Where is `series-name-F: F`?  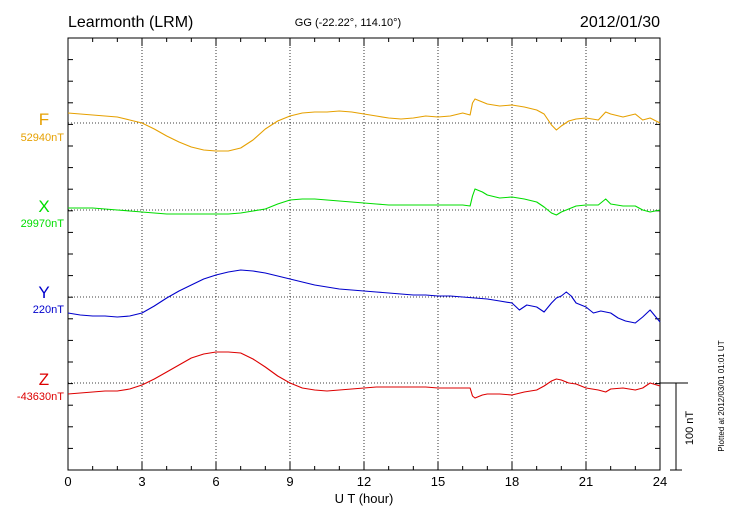
series-name-F: F is located at coordinates (44, 119).